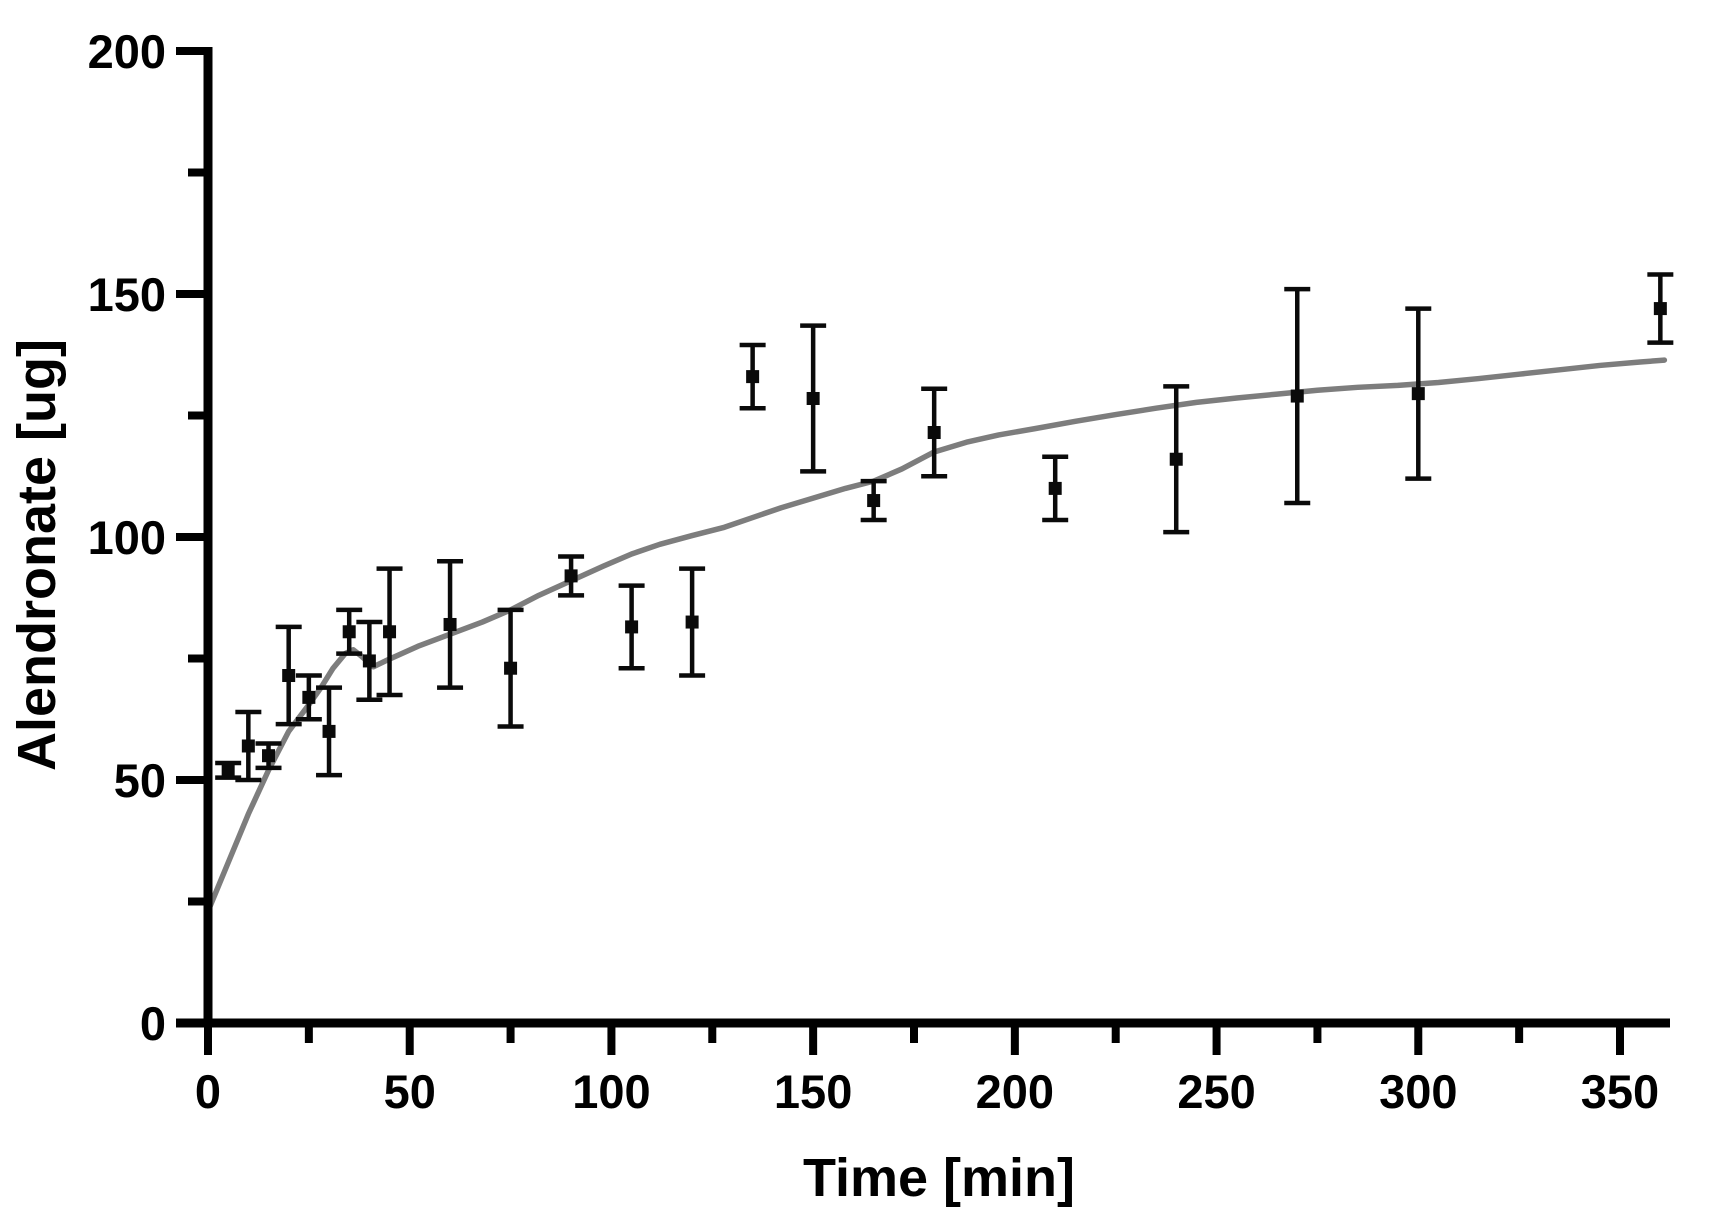 The image size is (1717, 1219). I want to click on x-axis-title: Time [min], so click(939, 1178).